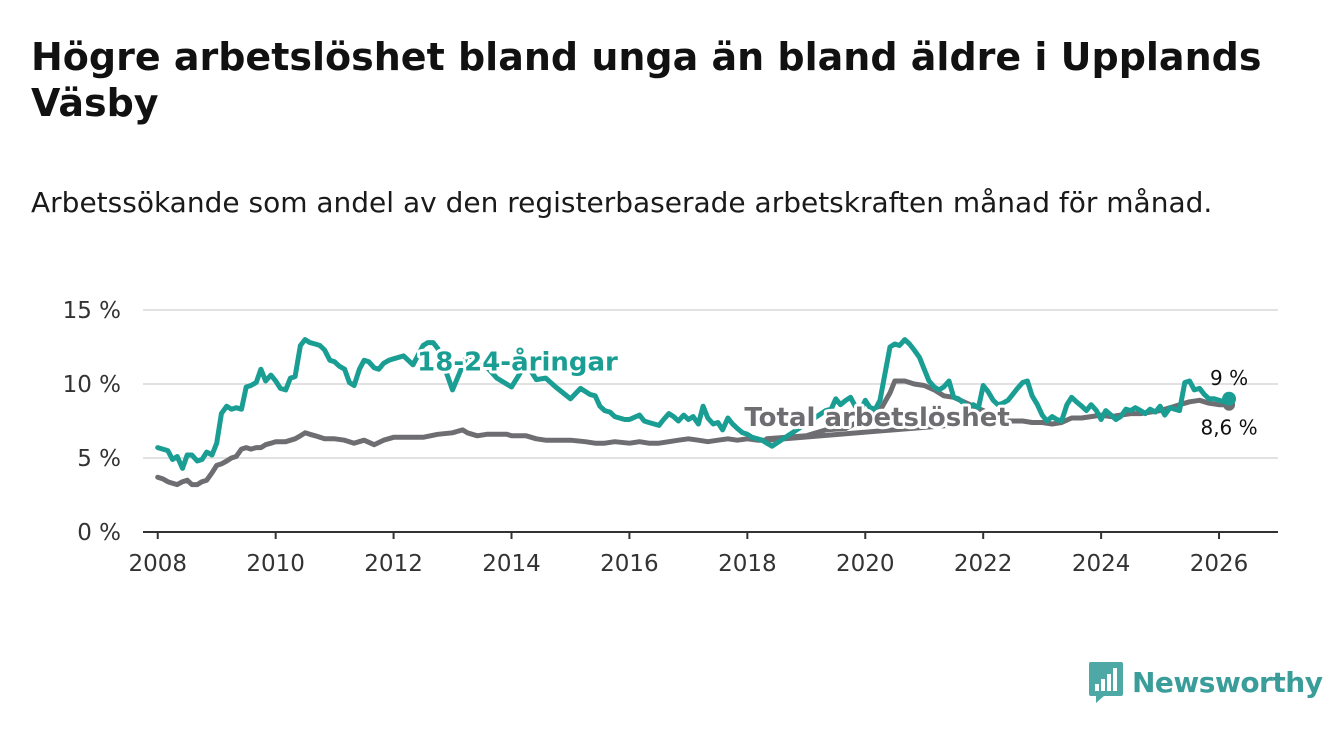 Image resolution: width=1340 pixels, height=734 pixels. What do you see at coordinates (1219, 564) in the screenshot?
I see `x-tick-label: 2026` at bounding box center [1219, 564].